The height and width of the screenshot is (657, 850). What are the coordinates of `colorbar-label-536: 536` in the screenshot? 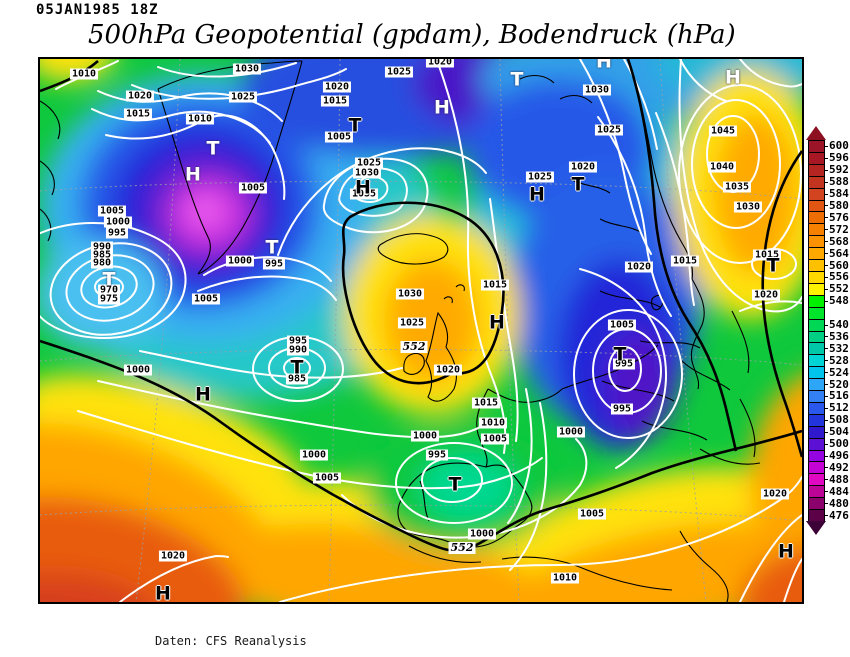 It's located at (836, 336).